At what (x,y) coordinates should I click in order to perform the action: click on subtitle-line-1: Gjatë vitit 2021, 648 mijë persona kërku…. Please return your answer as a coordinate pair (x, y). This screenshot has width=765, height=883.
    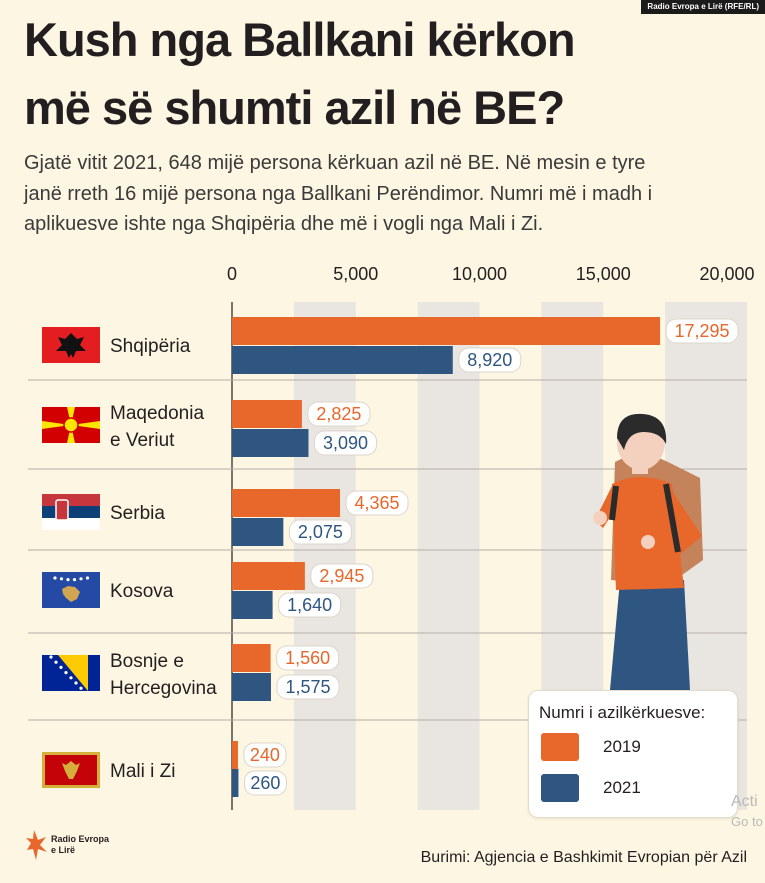
    Looking at the image, I should click on (335, 163).